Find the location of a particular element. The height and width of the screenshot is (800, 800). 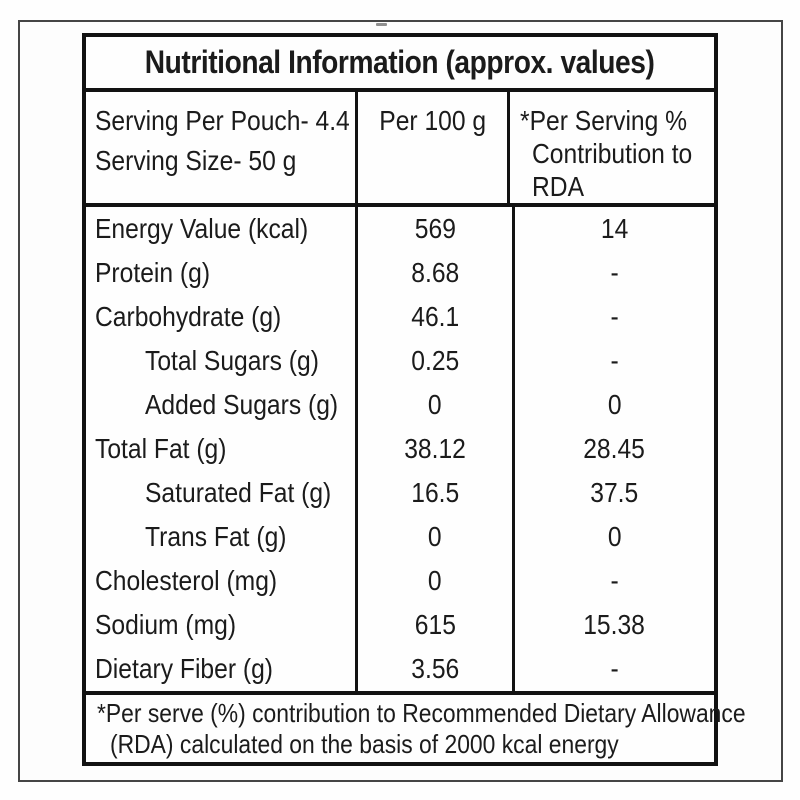

per100-value: 3.56 is located at coordinates (435, 668).